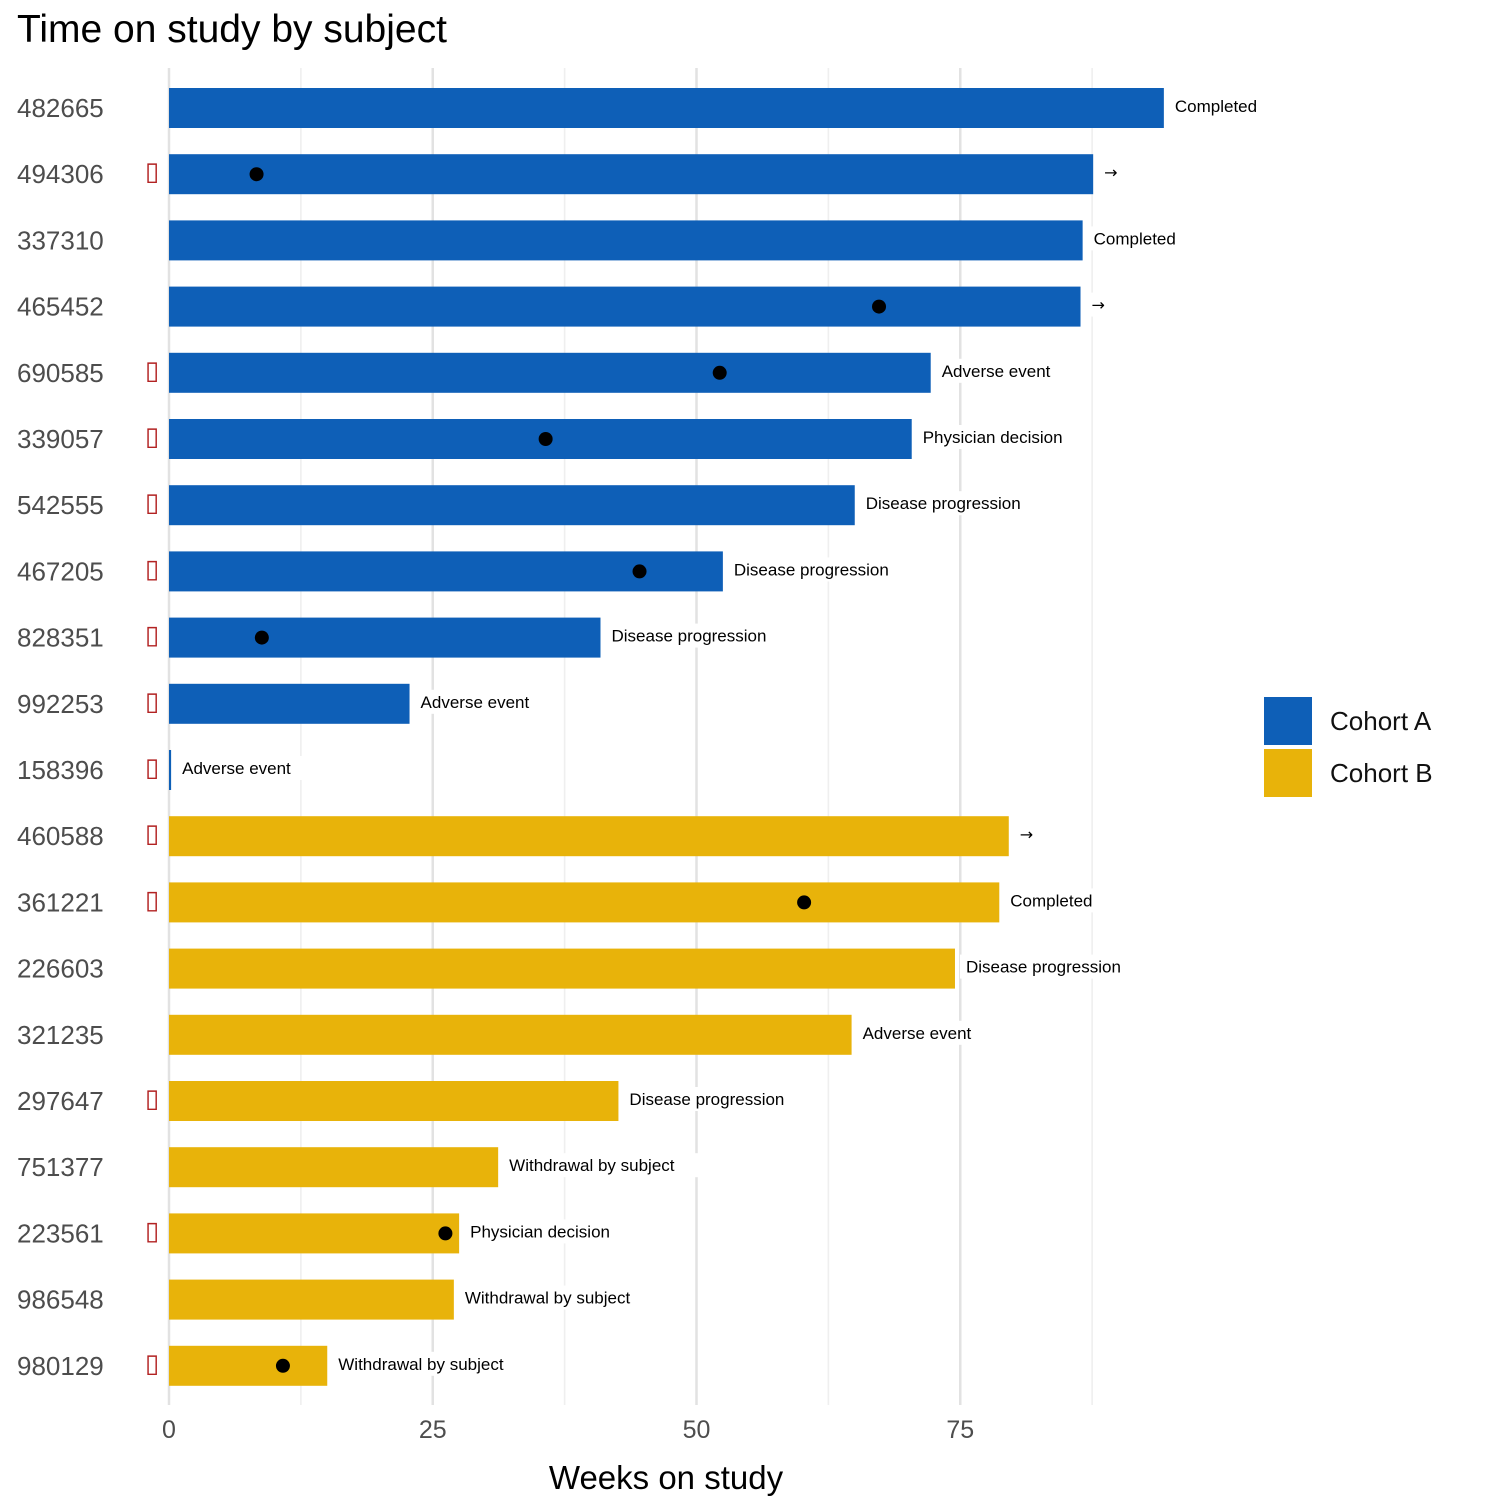 The image size is (1512, 1512). Describe the element at coordinates (60, 1300) in the screenshot. I see `y-tick-label: 986548` at that location.